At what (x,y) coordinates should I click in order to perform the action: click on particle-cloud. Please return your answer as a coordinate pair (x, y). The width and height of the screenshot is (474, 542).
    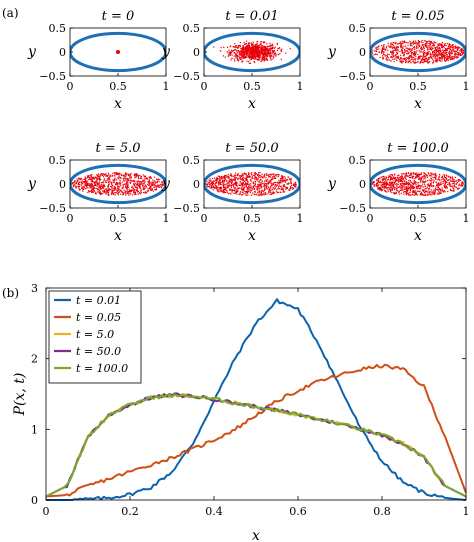
    Looking at the image, I should click on (118, 52).